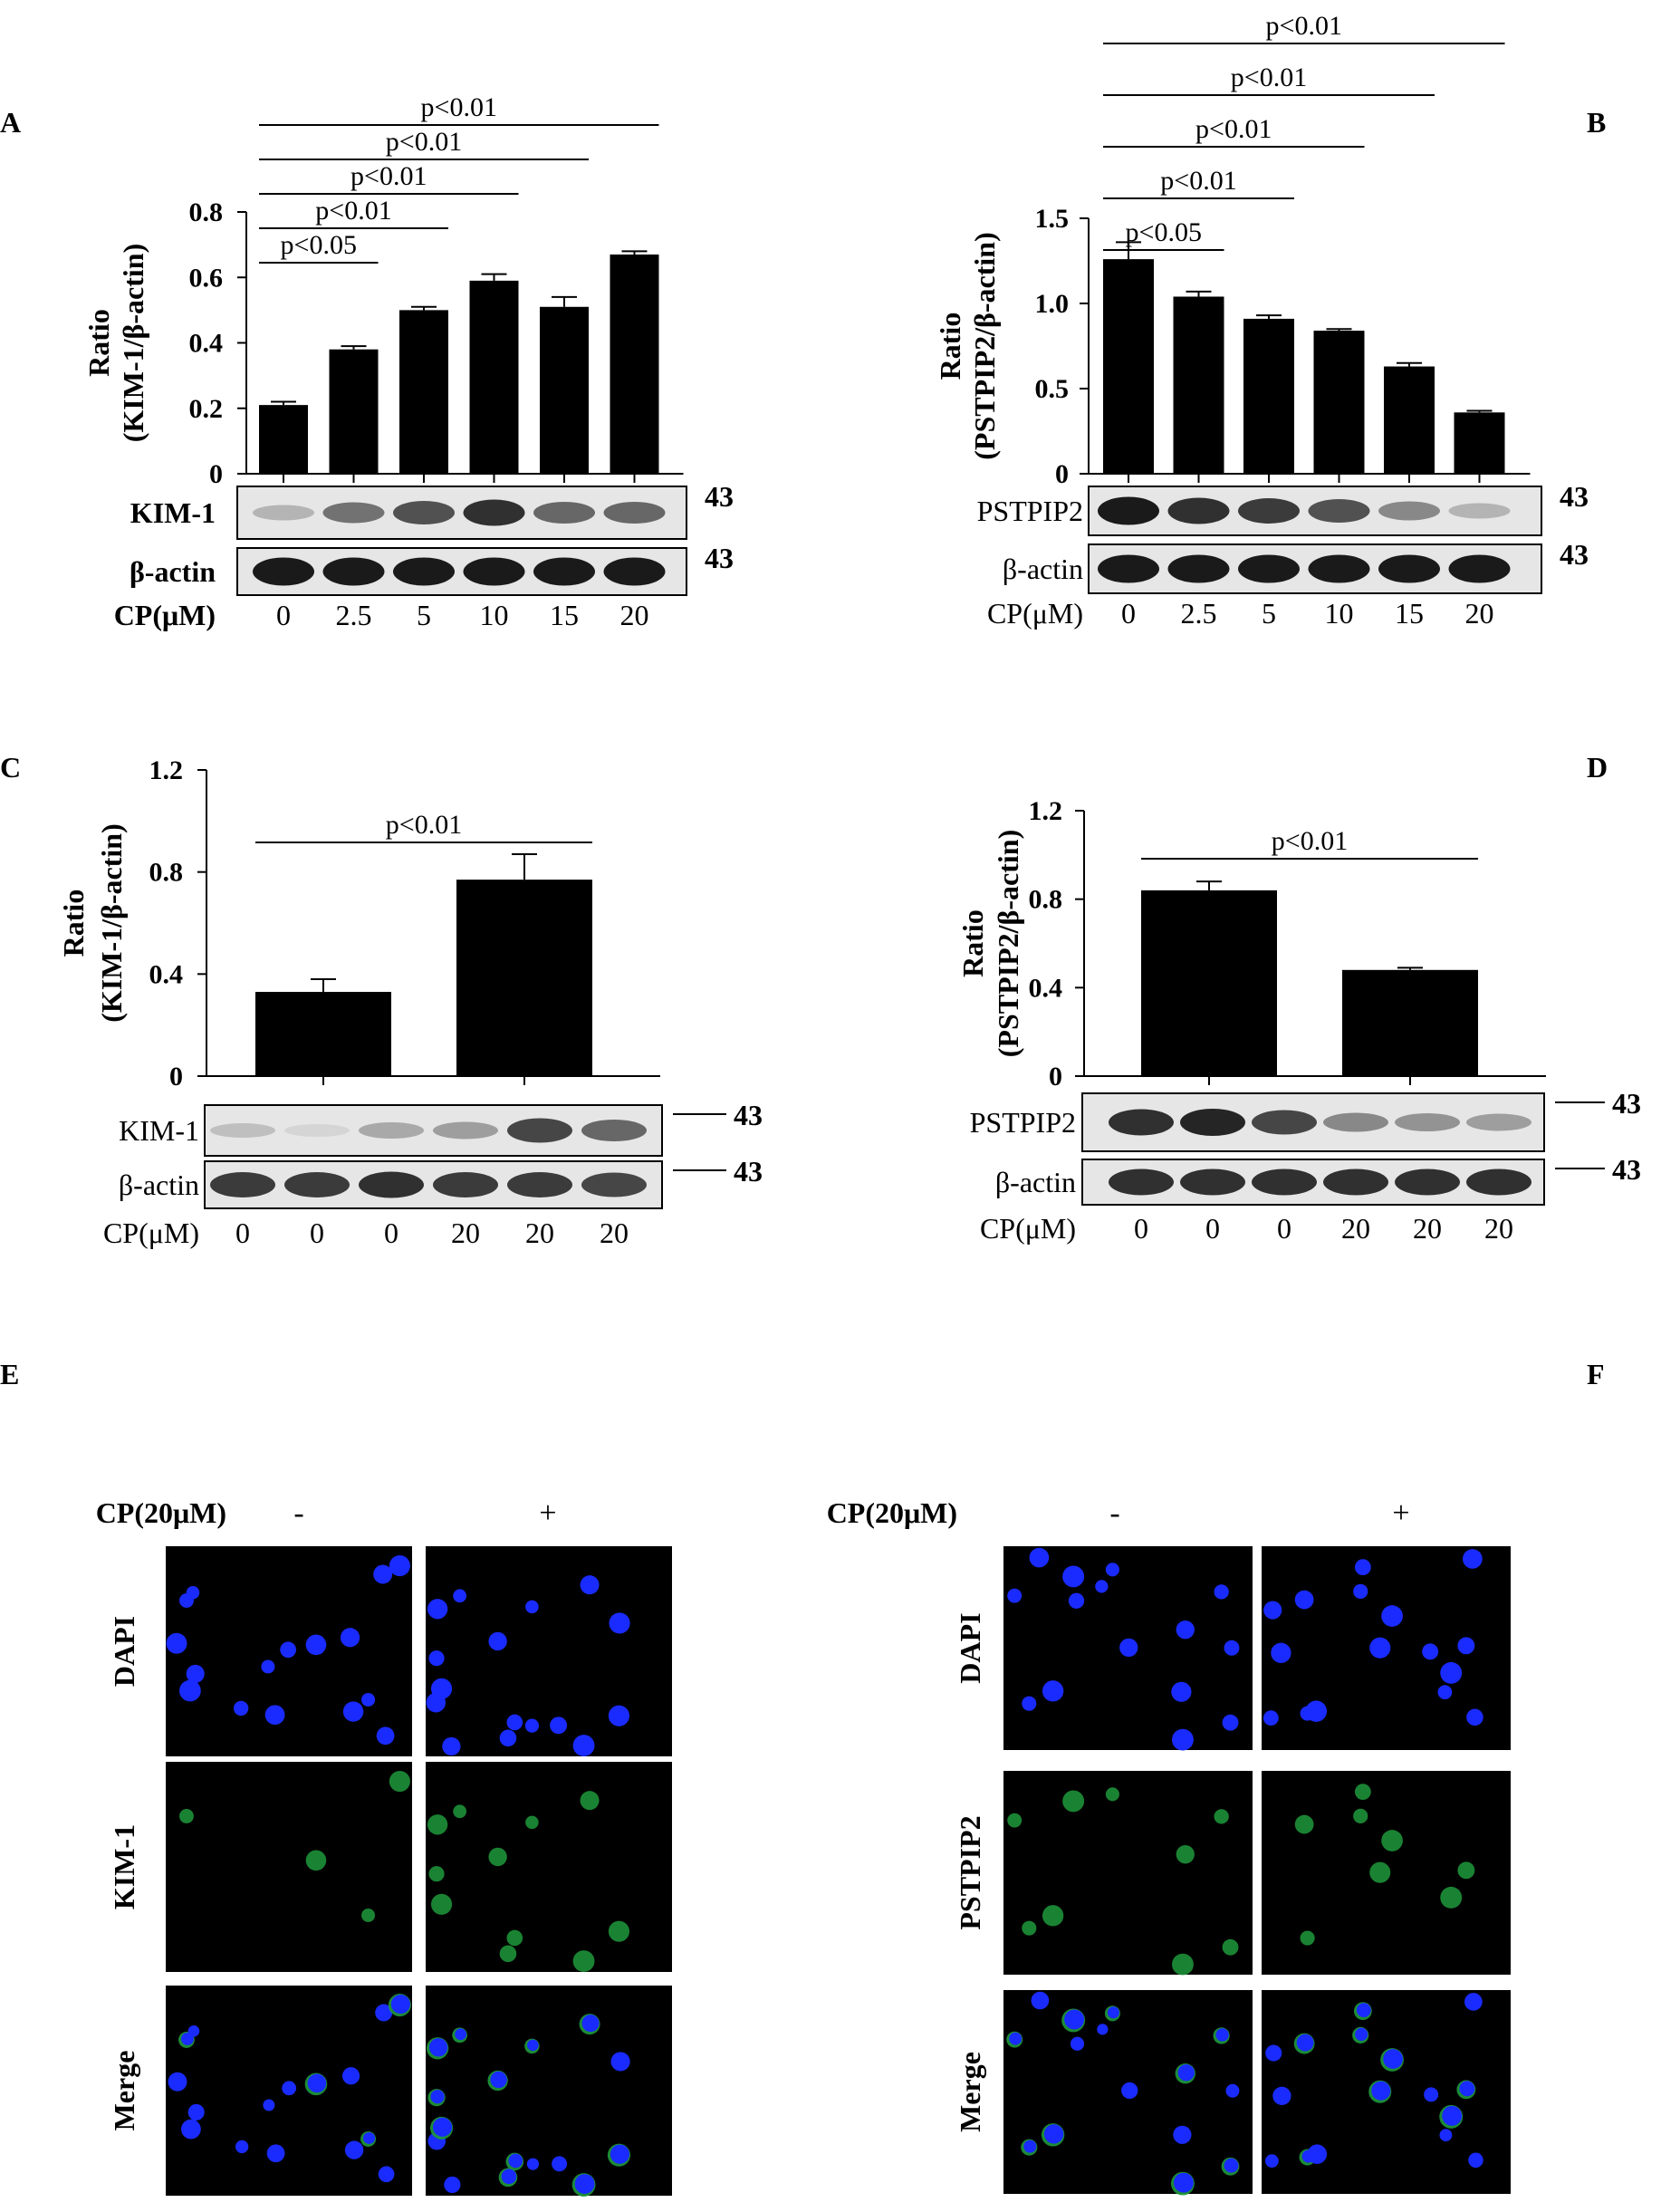  I want to click on panel-letter-f: F, so click(1596, 1374).